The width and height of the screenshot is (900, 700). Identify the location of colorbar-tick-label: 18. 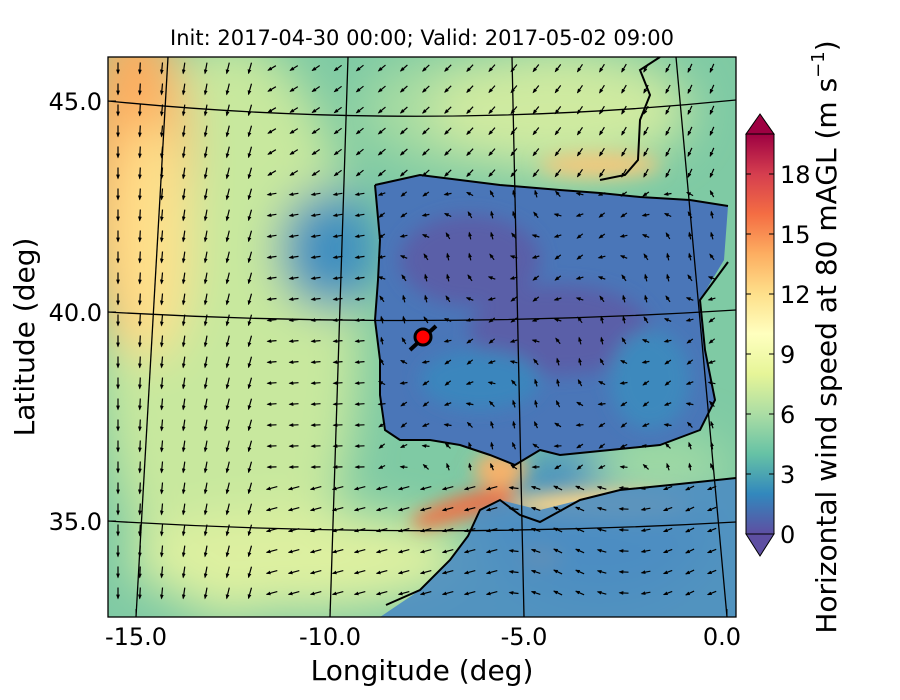
(795, 175).